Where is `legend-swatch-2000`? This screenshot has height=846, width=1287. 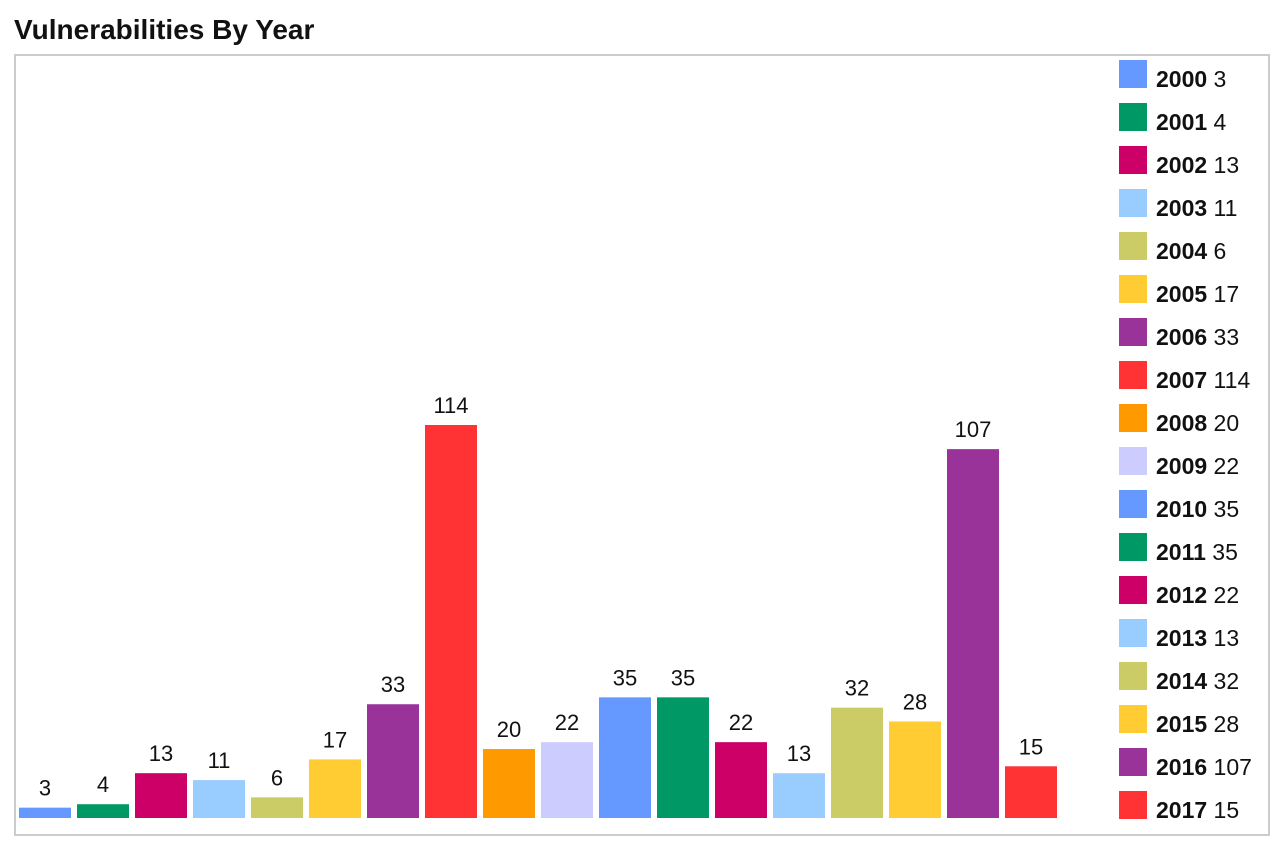 legend-swatch-2000 is located at coordinates (1133, 74).